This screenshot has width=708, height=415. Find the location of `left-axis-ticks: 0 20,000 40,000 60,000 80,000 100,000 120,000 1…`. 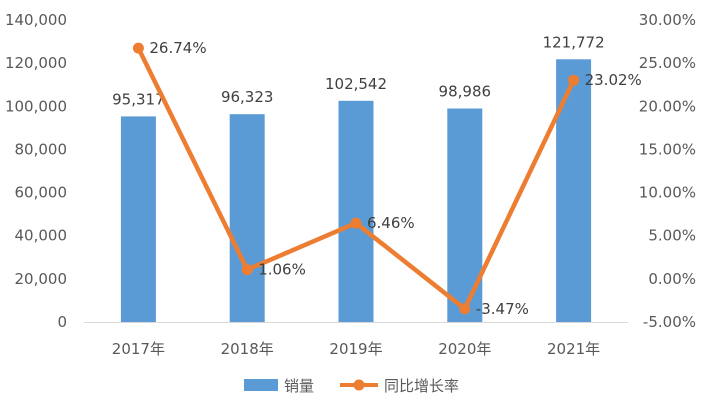

left-axis-ticks: 0 20,000 40,000 60,000 80,000 100,000 120,000 1… is located at coordinates (36, 171).